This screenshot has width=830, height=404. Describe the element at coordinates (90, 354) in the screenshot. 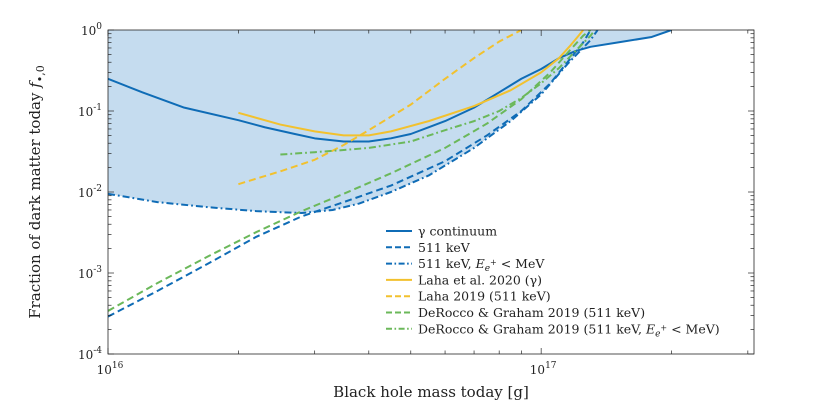

I see `y-tick-label: 10⁻⁴` at that location.